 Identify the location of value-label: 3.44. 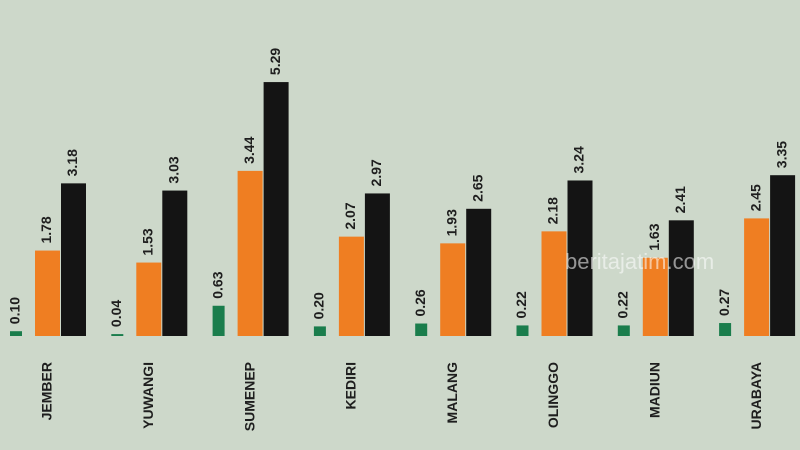
(249, 149).